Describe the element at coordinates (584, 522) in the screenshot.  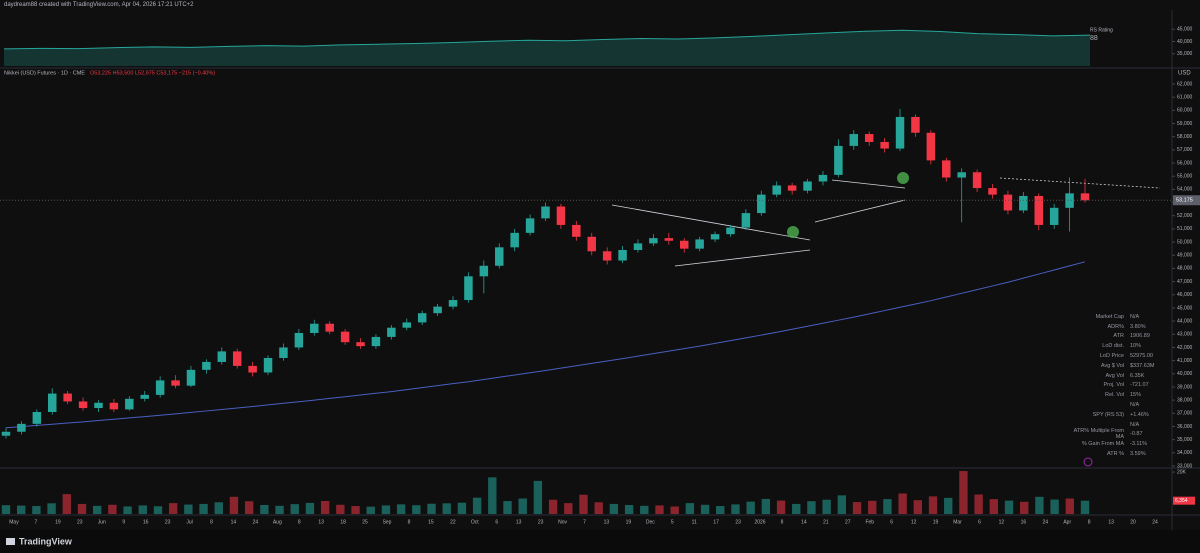
I see `x-tick-label: 7` at that location.